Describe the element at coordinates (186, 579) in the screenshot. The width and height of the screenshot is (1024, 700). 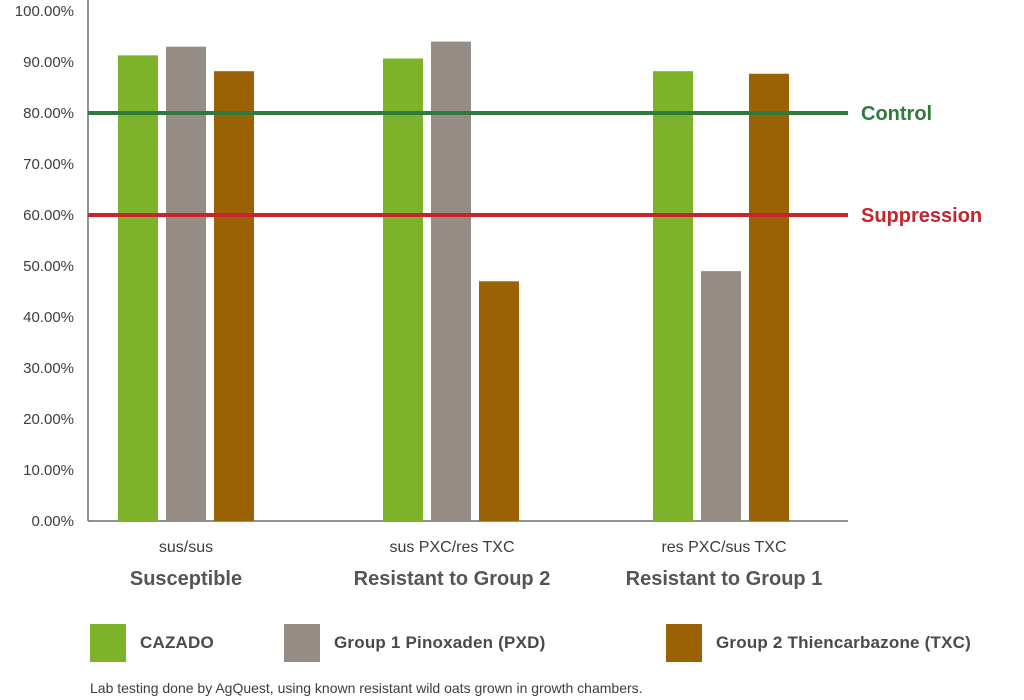
I see `category-label: Susceptible` at that location.